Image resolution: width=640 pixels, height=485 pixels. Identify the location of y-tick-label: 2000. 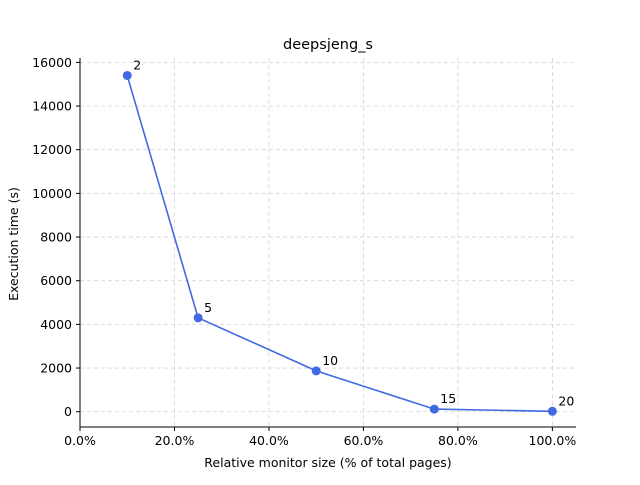
(56, 368).